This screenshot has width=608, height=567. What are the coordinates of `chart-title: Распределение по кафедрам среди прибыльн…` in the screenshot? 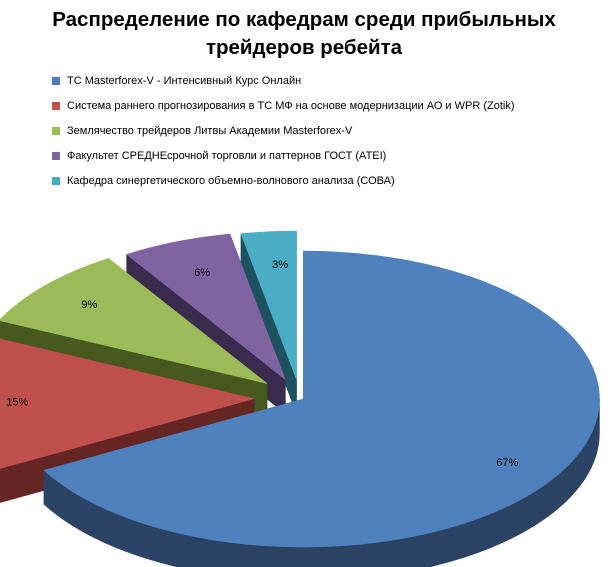 It's located at (304, 34).